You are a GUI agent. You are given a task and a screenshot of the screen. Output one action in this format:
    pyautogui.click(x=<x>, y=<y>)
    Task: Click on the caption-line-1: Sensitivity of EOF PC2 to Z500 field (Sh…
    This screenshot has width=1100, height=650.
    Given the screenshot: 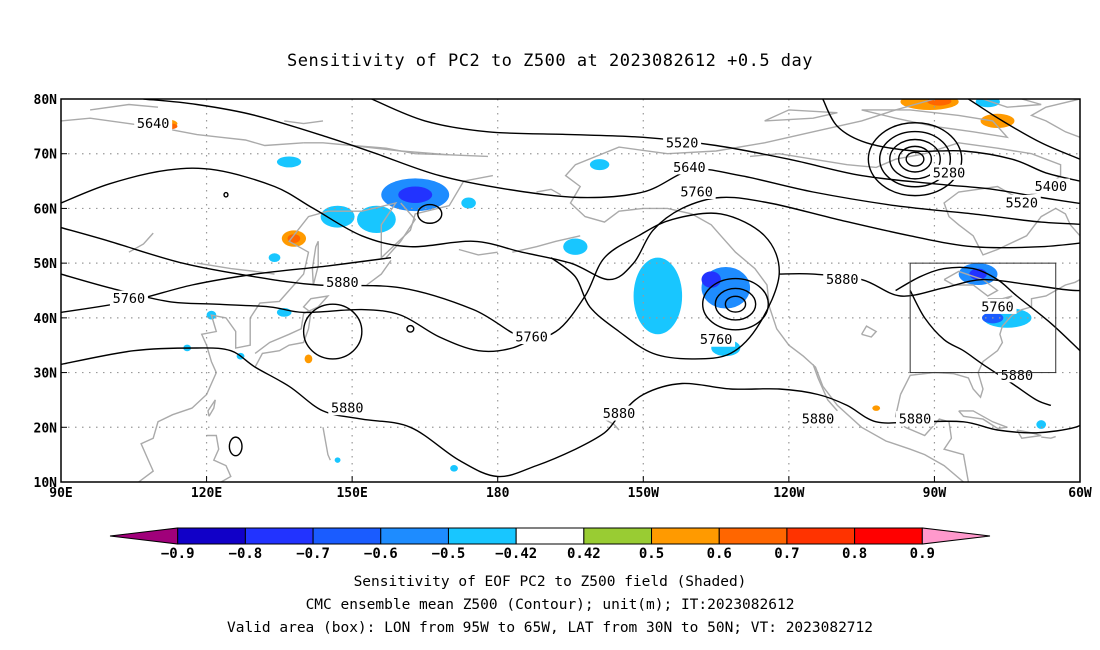 What is the action you would take?
    pyautogui.click(x=550, y=582)
    